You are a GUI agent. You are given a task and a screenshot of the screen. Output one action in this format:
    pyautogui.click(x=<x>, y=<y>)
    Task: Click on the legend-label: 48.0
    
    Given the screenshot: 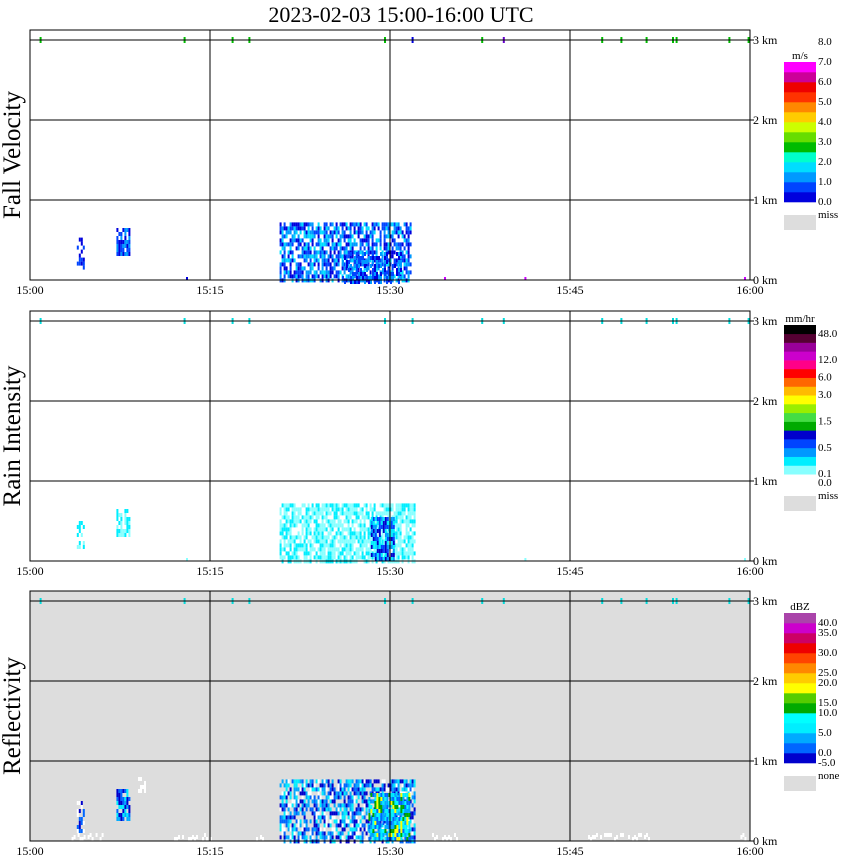 What is the action you would take?
    pyautogui.click(x=828, y=334)
    